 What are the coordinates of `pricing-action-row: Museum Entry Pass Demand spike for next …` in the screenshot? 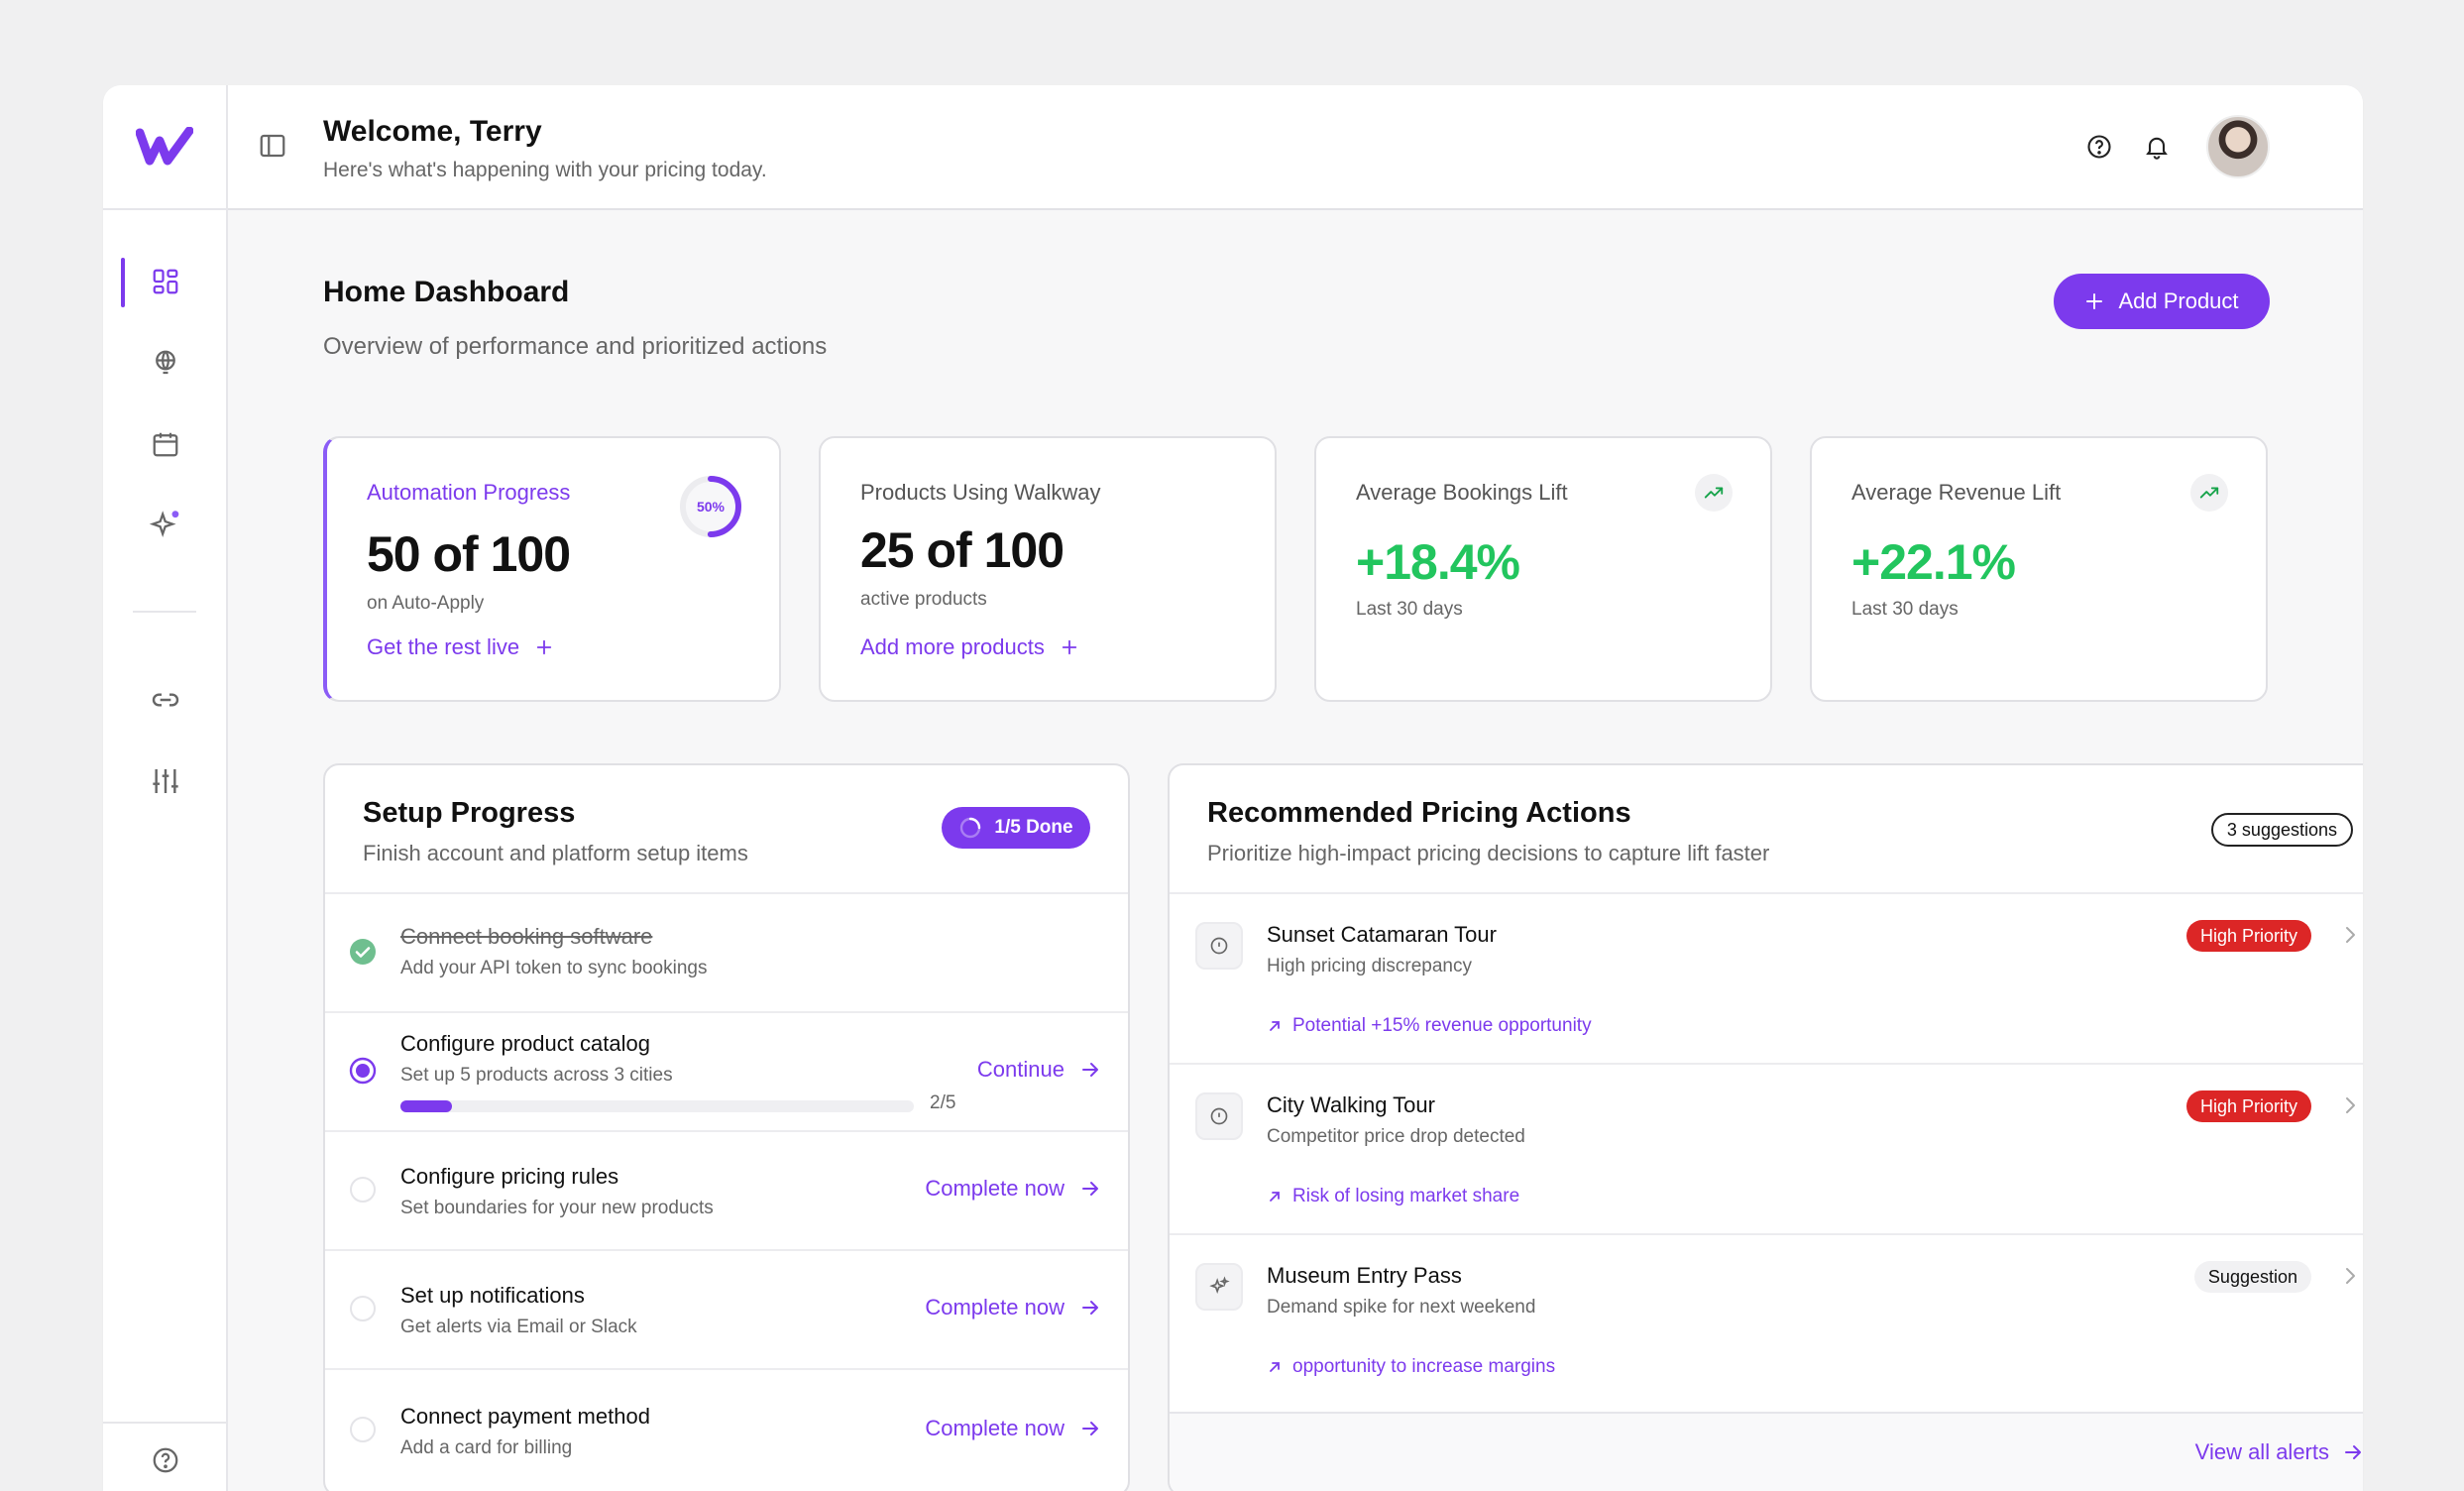 It's located at (1766, 1318).